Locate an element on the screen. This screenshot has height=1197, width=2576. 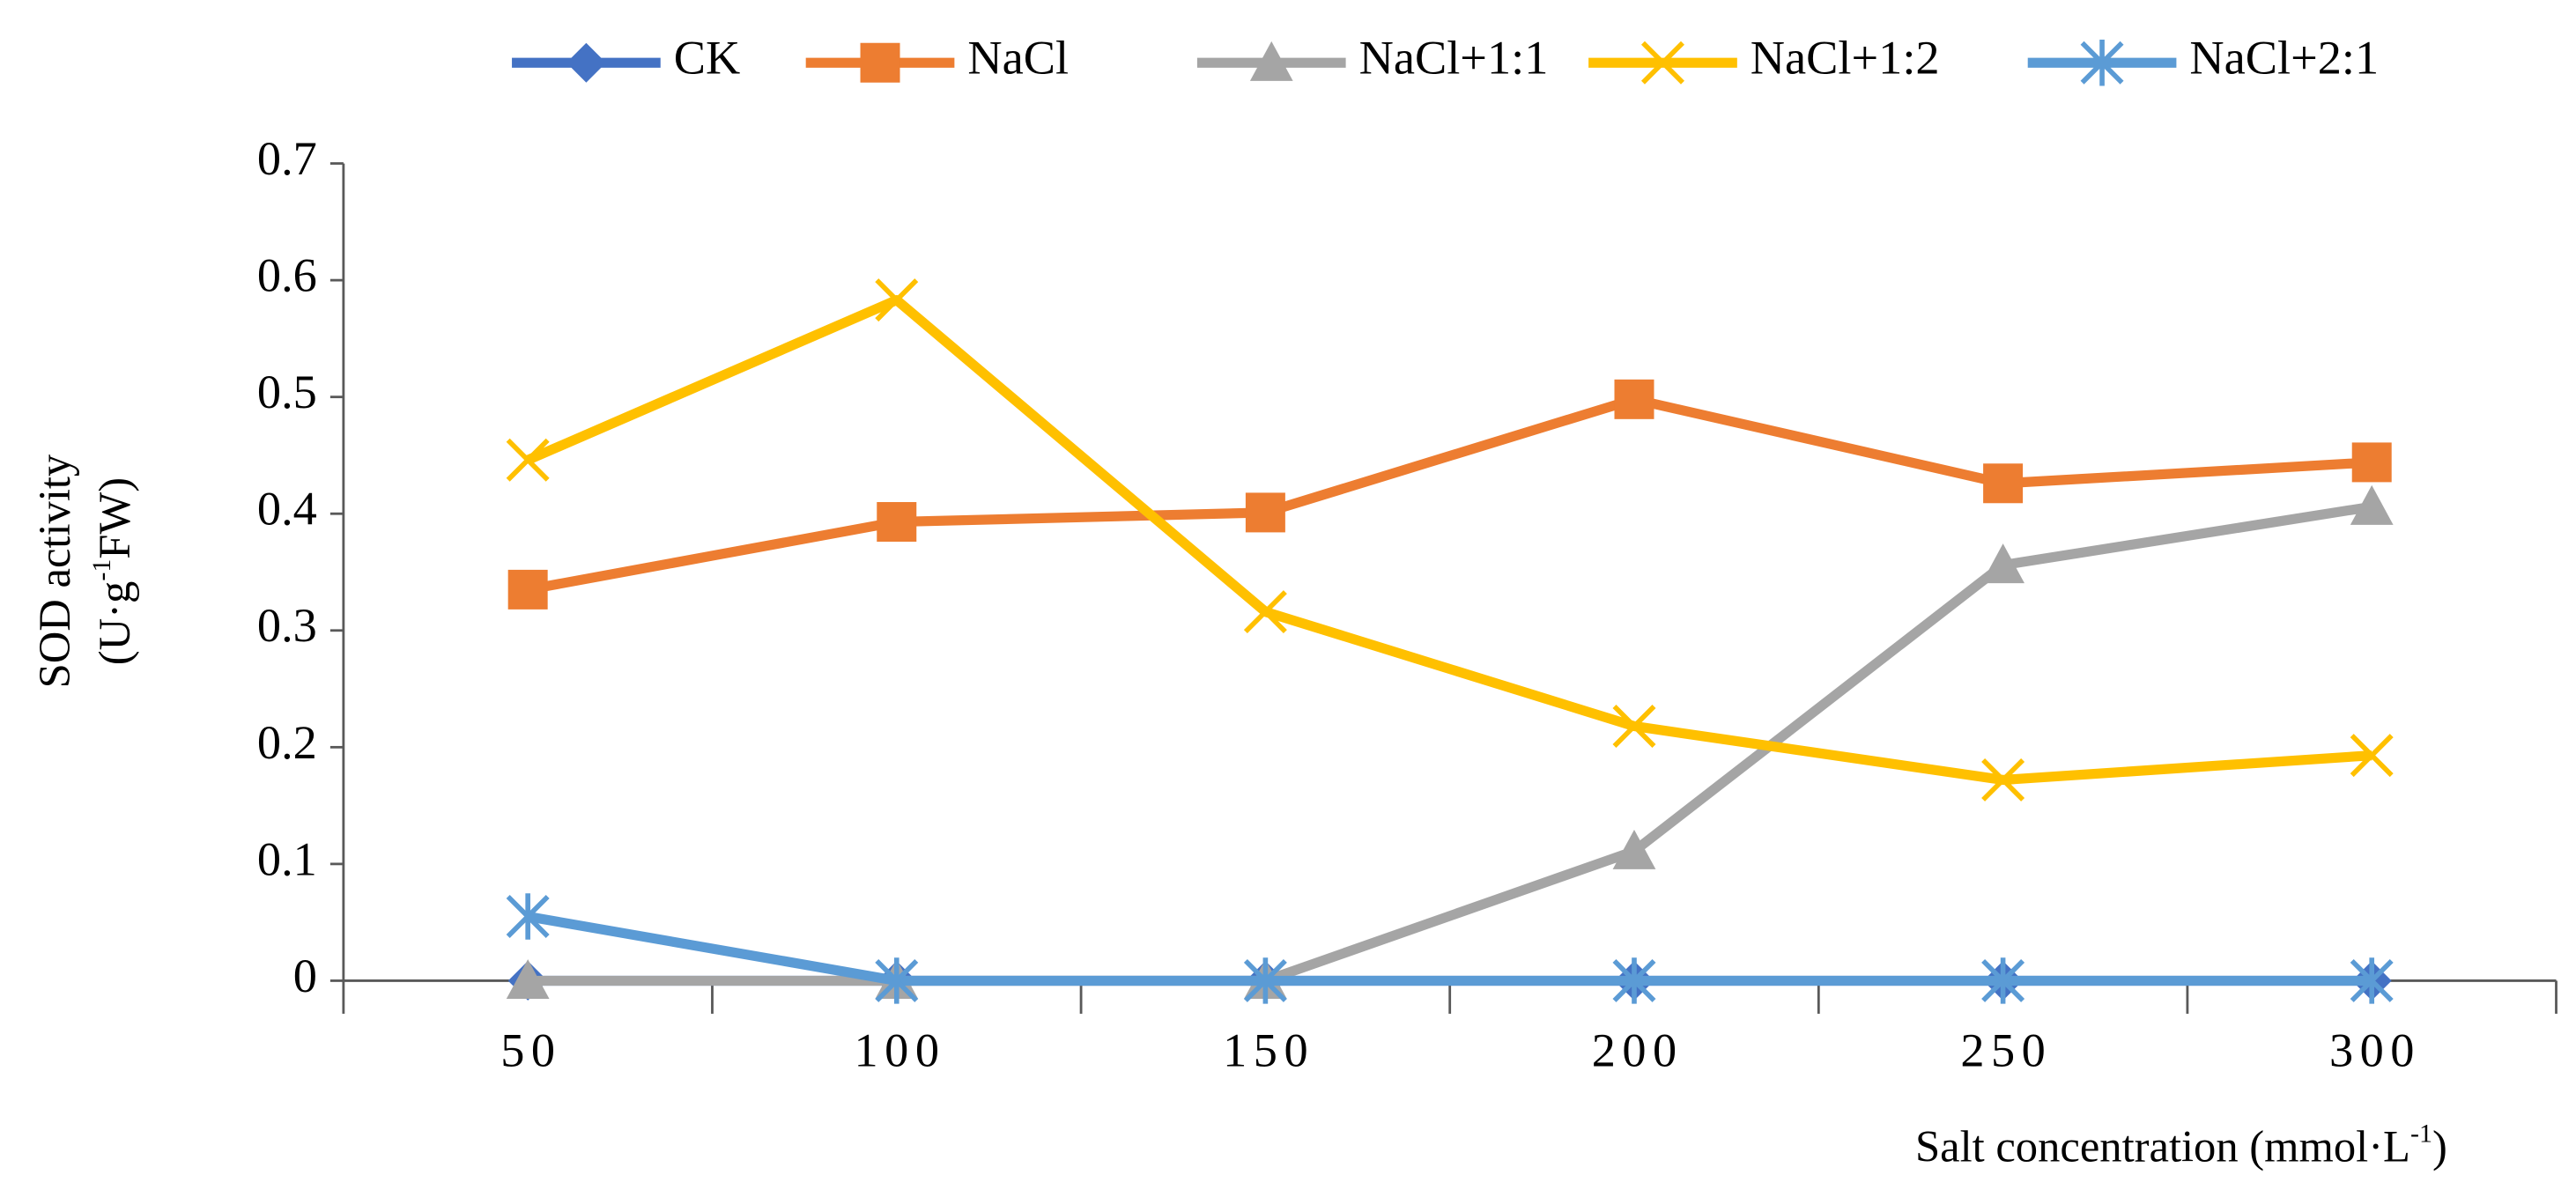
x-axis-label: Salt concentration (mmol·L-1) is located at coordinates (2181, 1145).